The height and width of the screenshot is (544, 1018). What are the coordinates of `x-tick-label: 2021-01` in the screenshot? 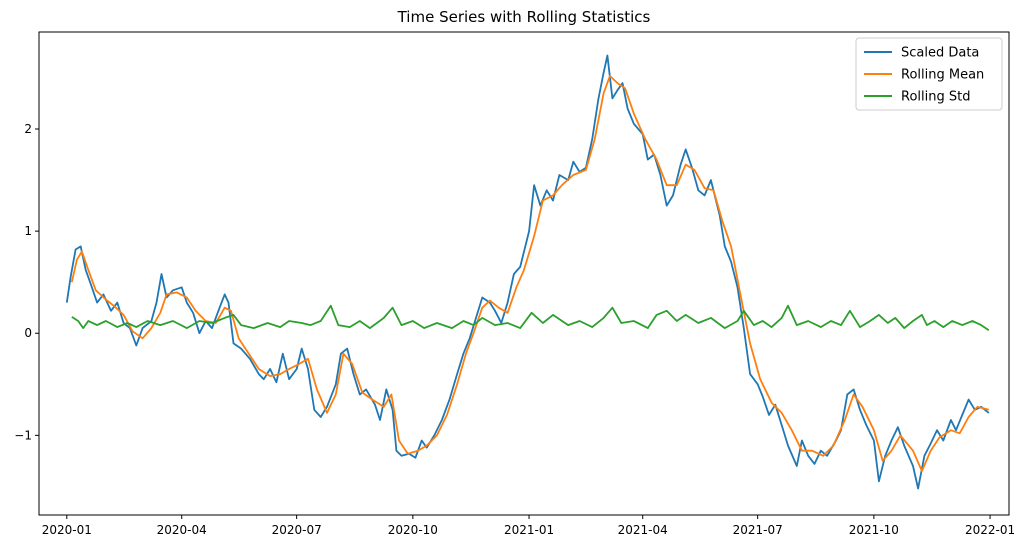 It's located at (529, 530).